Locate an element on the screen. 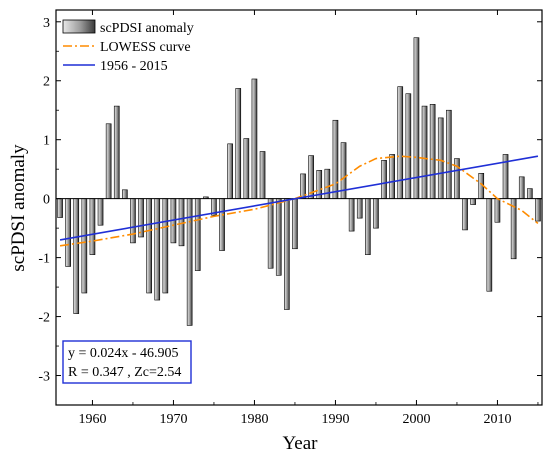 The height and width of the screenshot is (463, 550). equation-line-1: y = 0.024x - 46.905 is located at coordinates (123, 353).